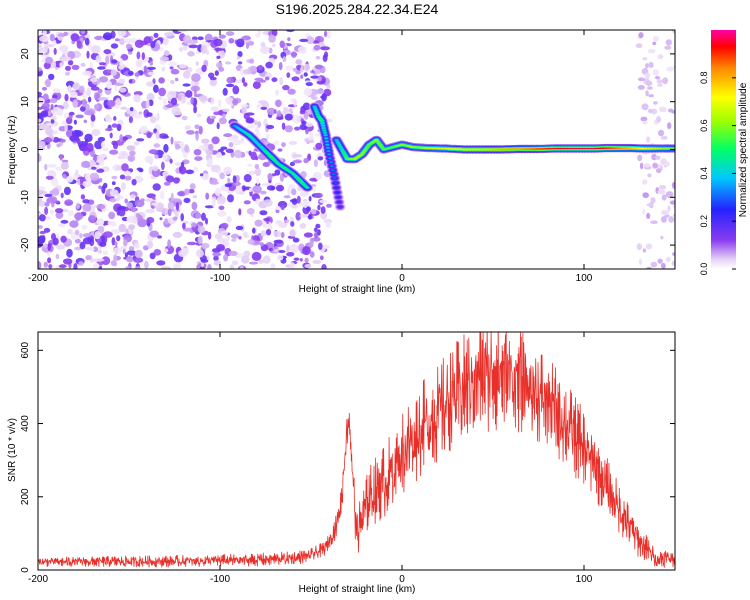 Image resolution: width=750 pixels, height=600 pixels. What do you see at coordinates (357, 289) in the screenshot?
I see `spectrogram-xlabel: Height of straight line (km)` at bounding box center [357, 289].